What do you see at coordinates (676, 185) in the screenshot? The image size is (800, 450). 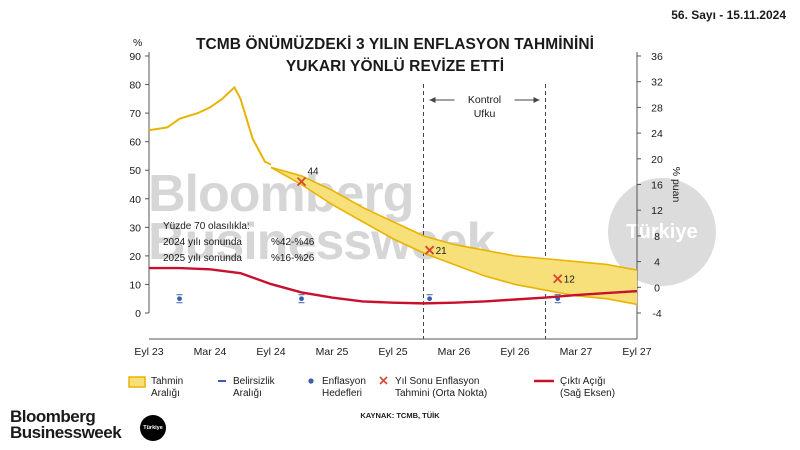 I see `right-axis-unit: % puan` at bounding box center [676, 185].